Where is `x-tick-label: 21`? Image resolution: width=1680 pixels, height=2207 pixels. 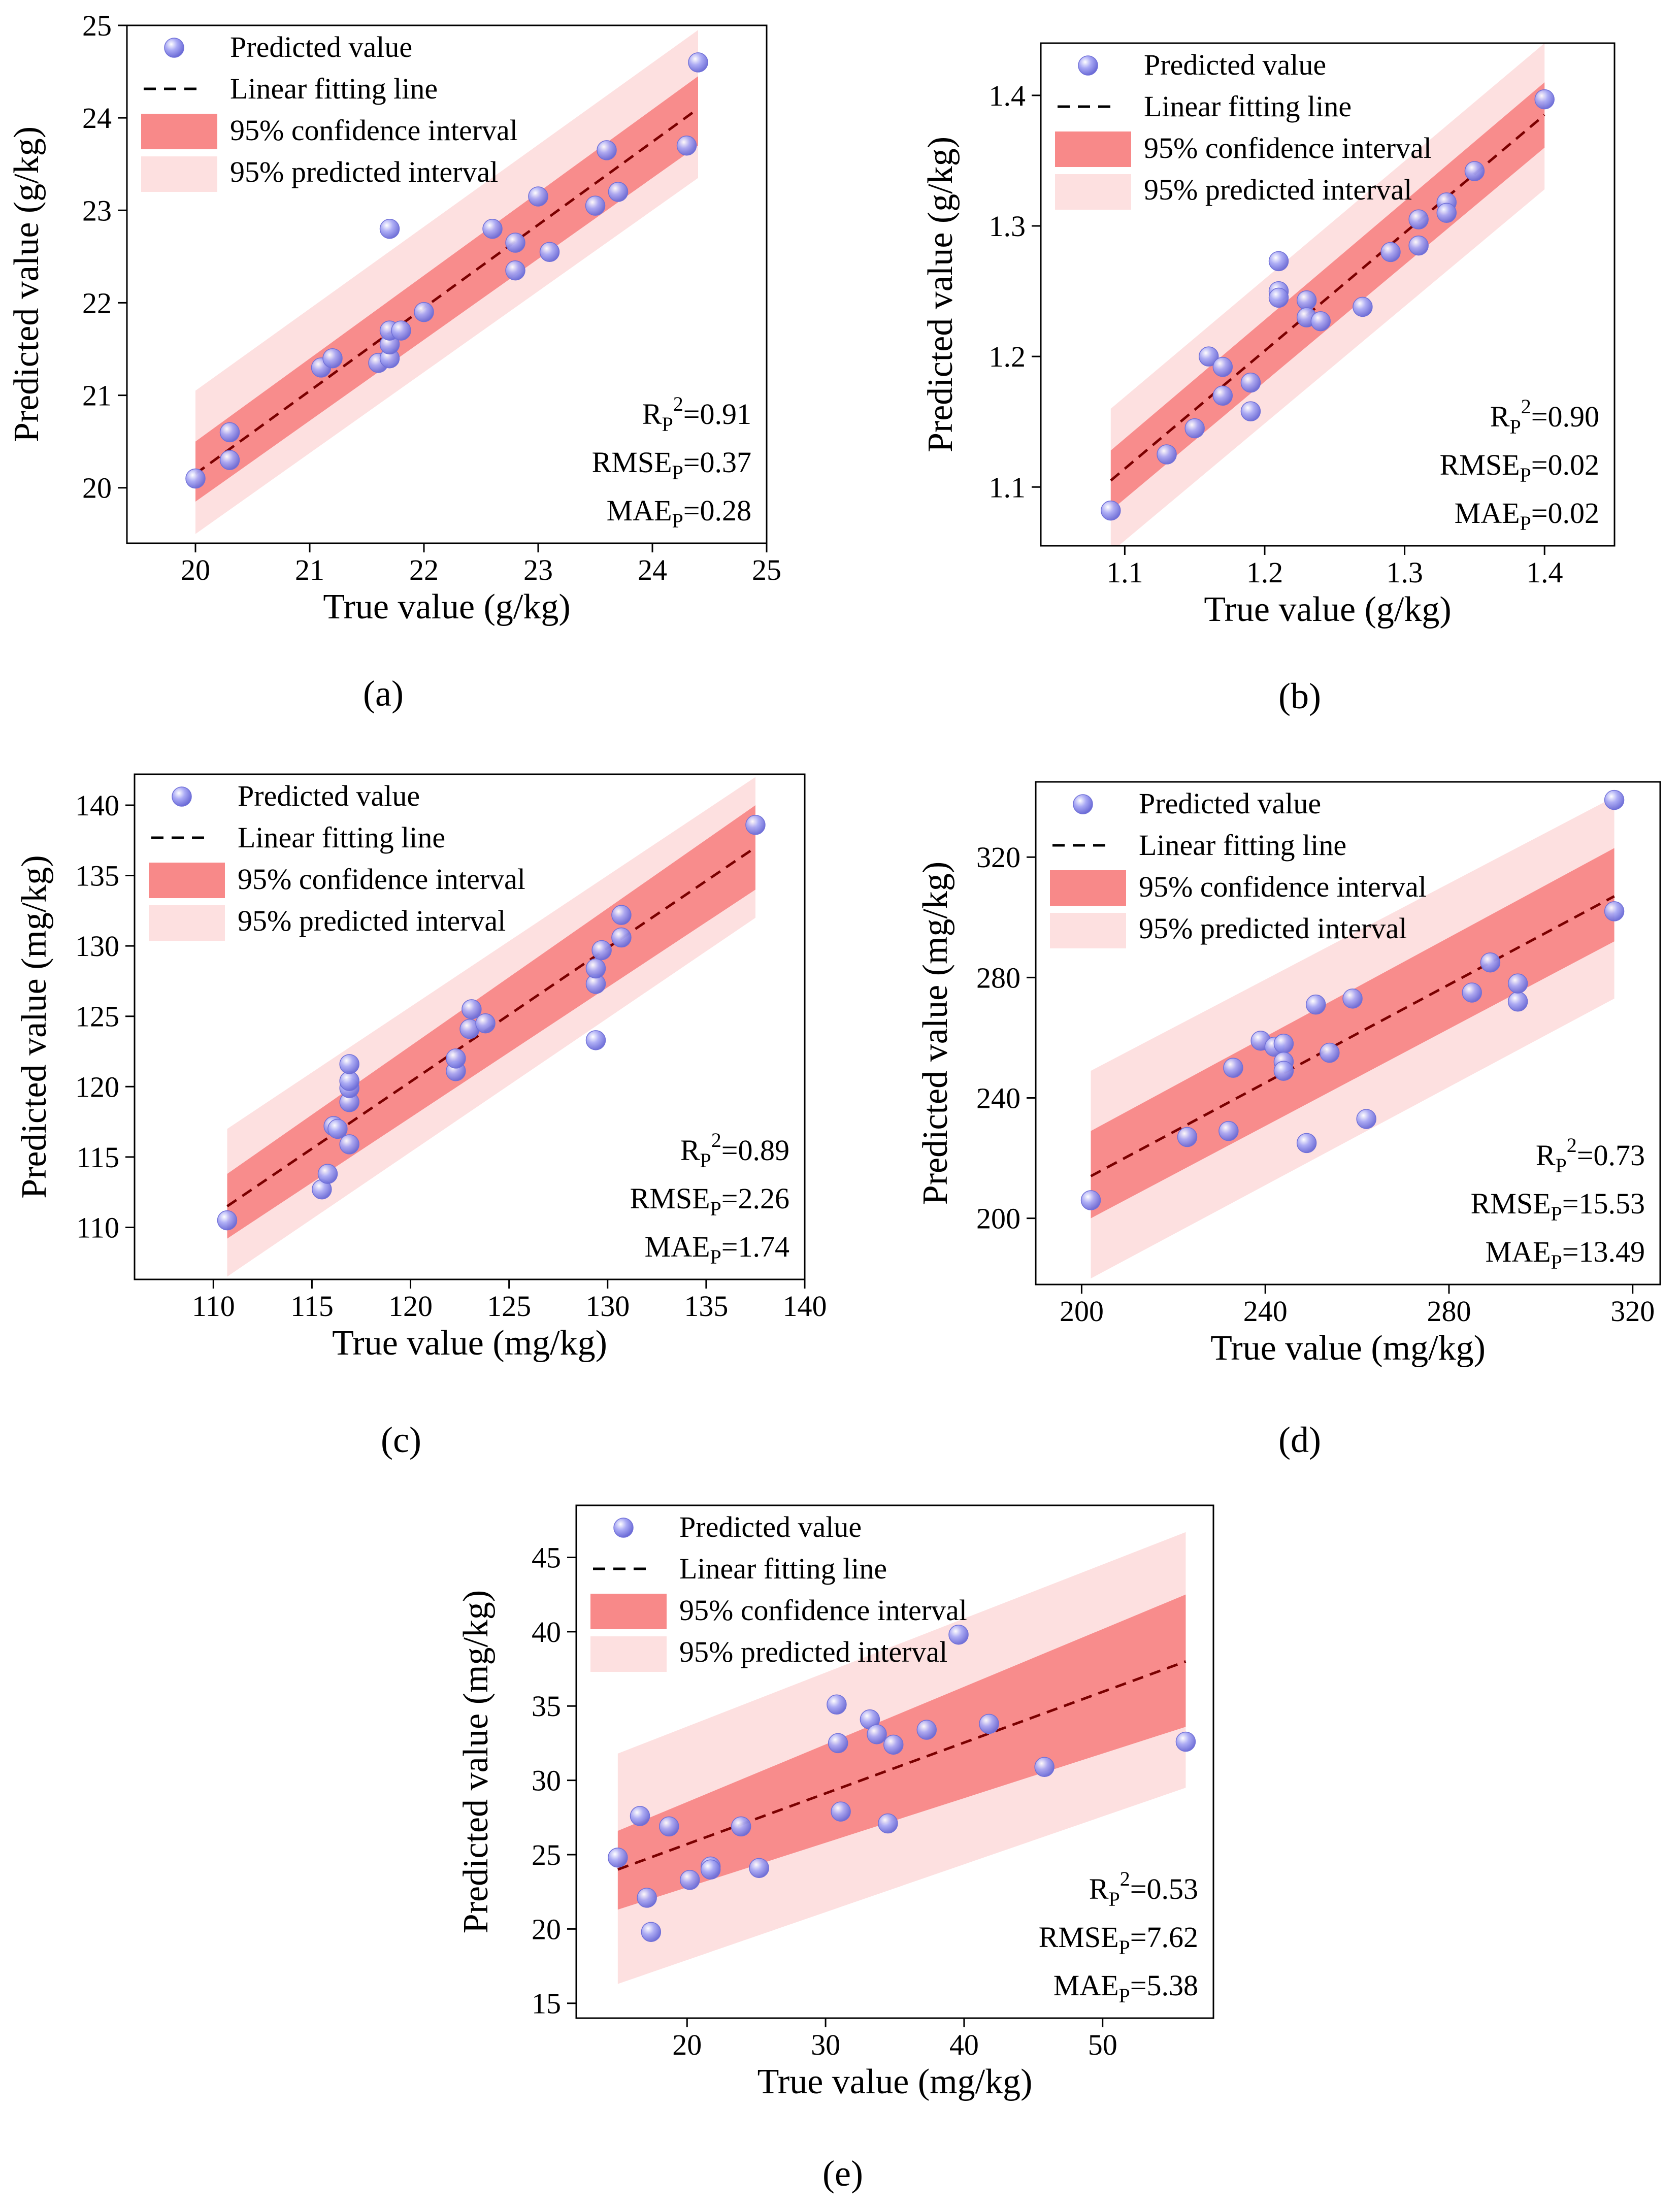 x-tick-label: 21 is located at coordinates (310, 569).